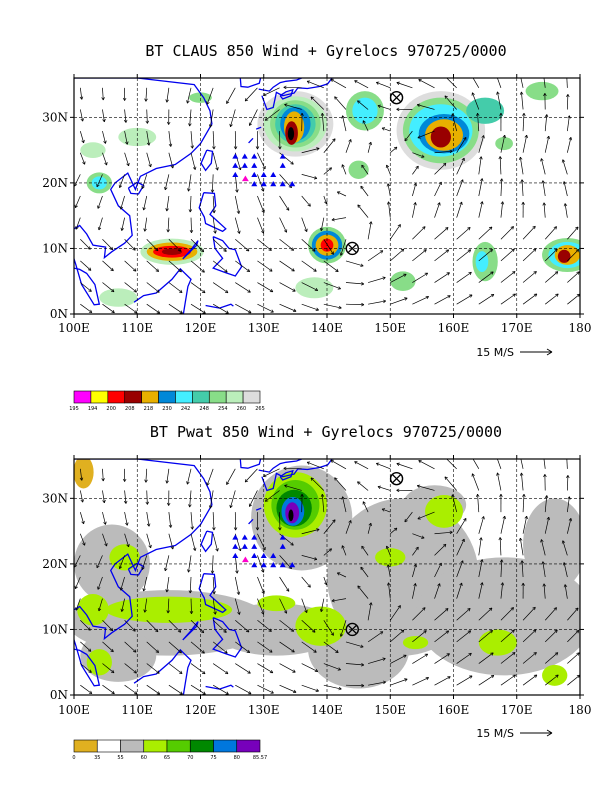 This screenshot has height=792, width=612. I want to click on gyre-cross, so click(352, 629).